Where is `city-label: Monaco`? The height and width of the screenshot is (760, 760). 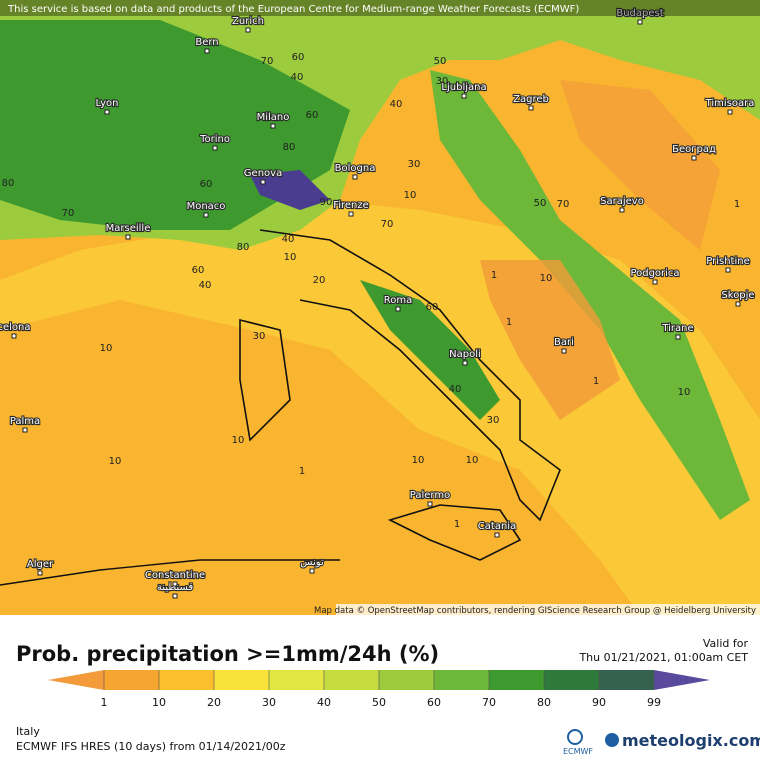
city-label: Monaco is located at coordinates (206, 206).